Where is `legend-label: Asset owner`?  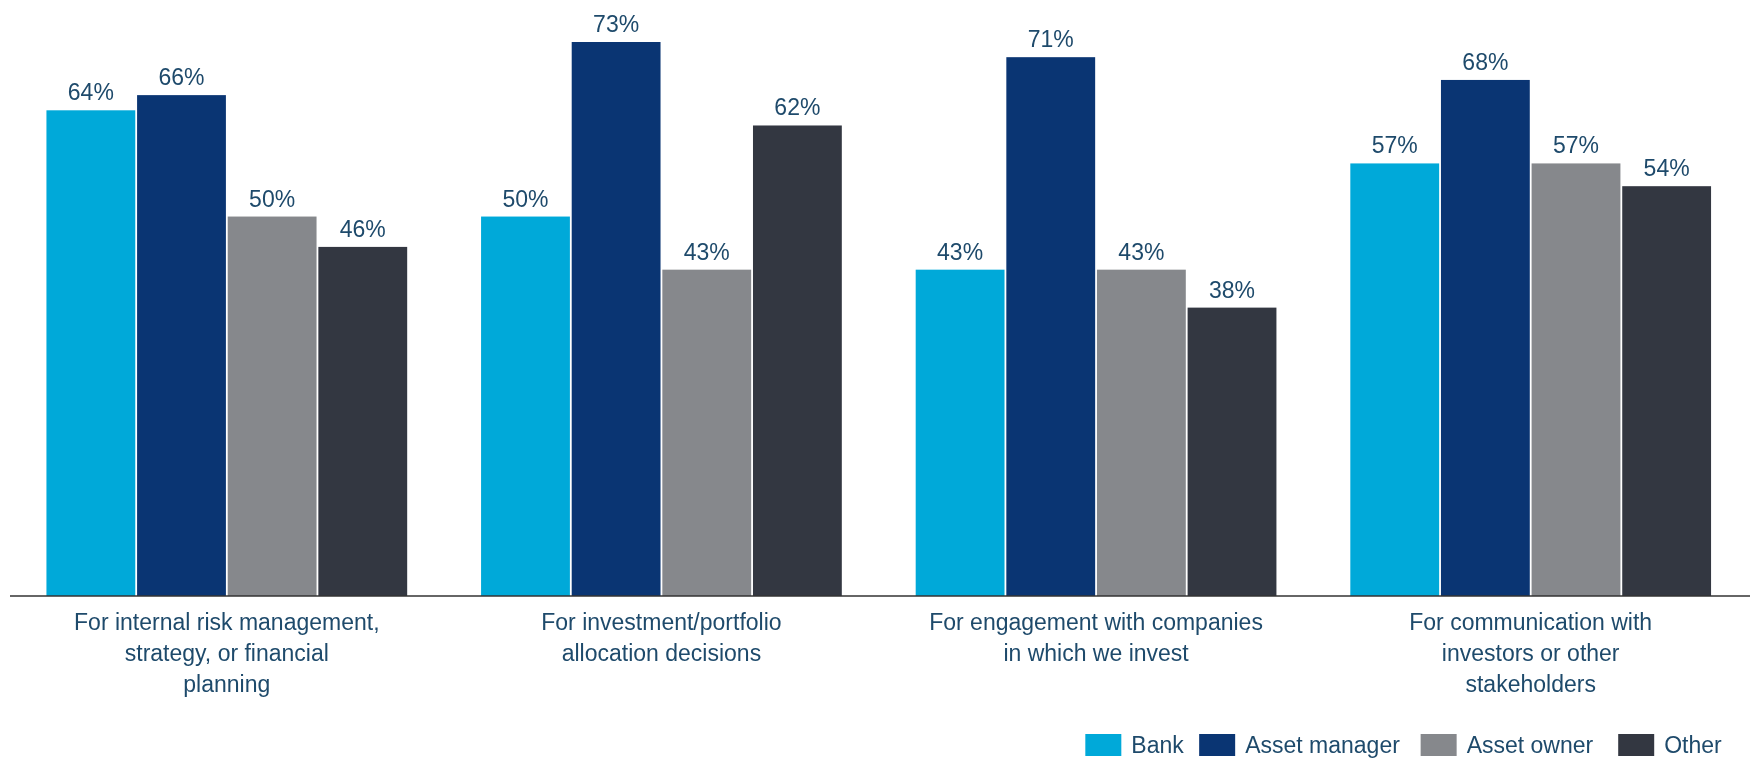 legend-label: Asset owner is located at coordinates (1530, 745).